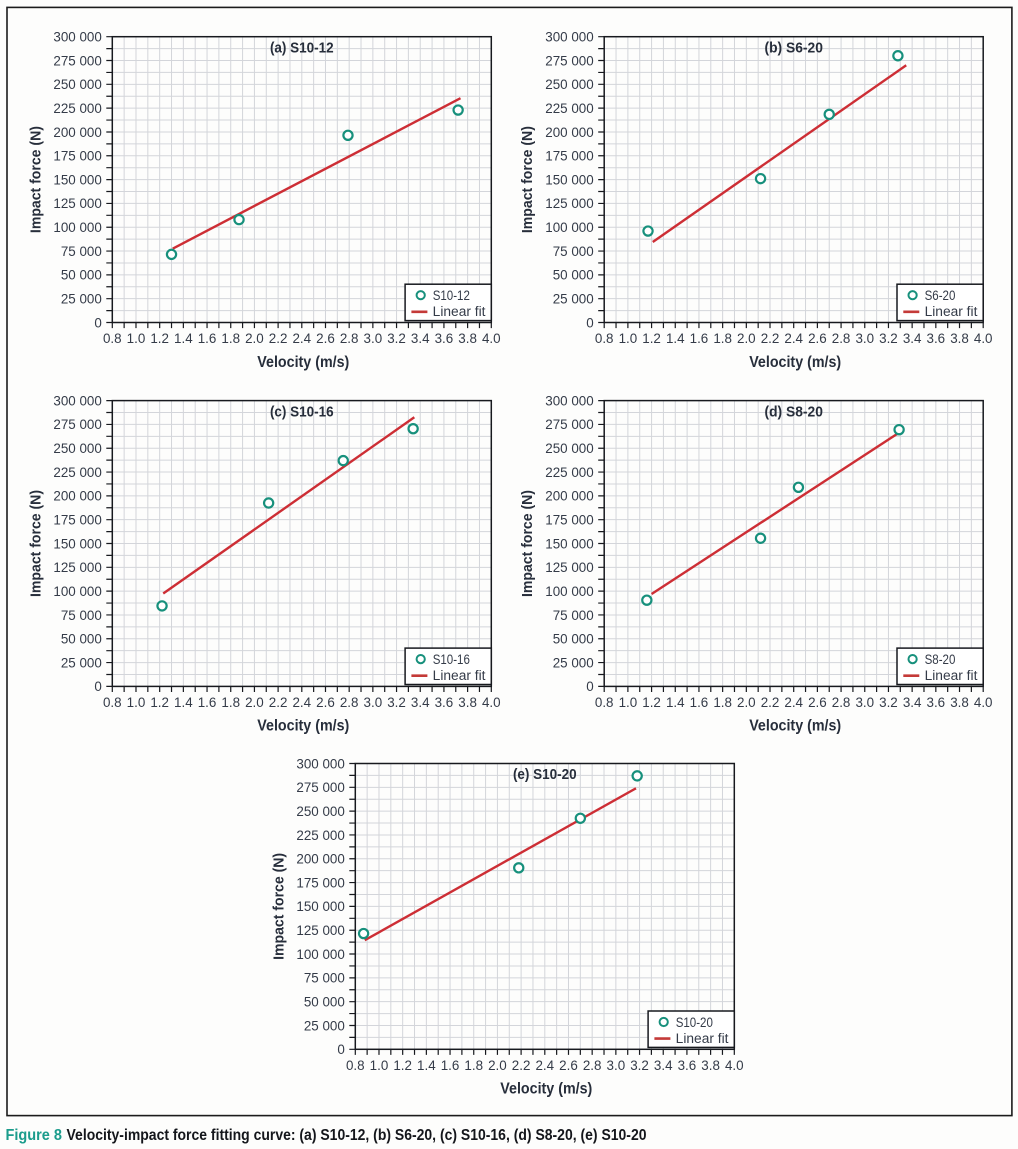 The image size is (1018, 1149). Describe the element at coordinates (746, 338) in the screenshot. I see `svg-text: 2.0` at that location.